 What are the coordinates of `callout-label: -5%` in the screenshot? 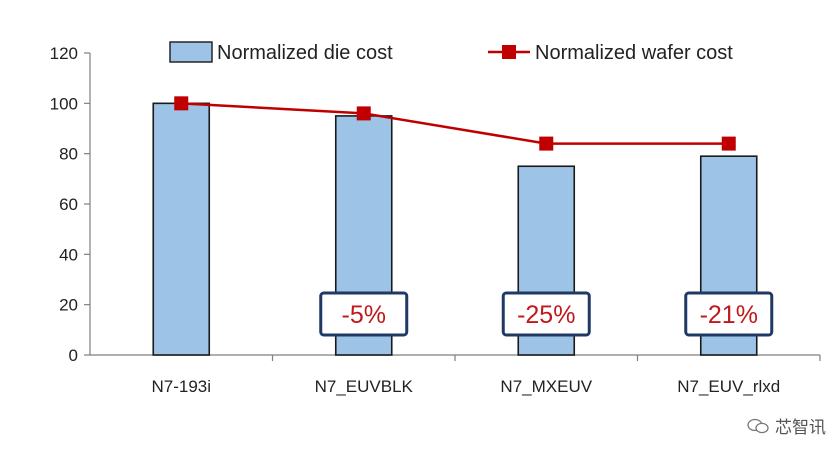 It's located at (364, 315).